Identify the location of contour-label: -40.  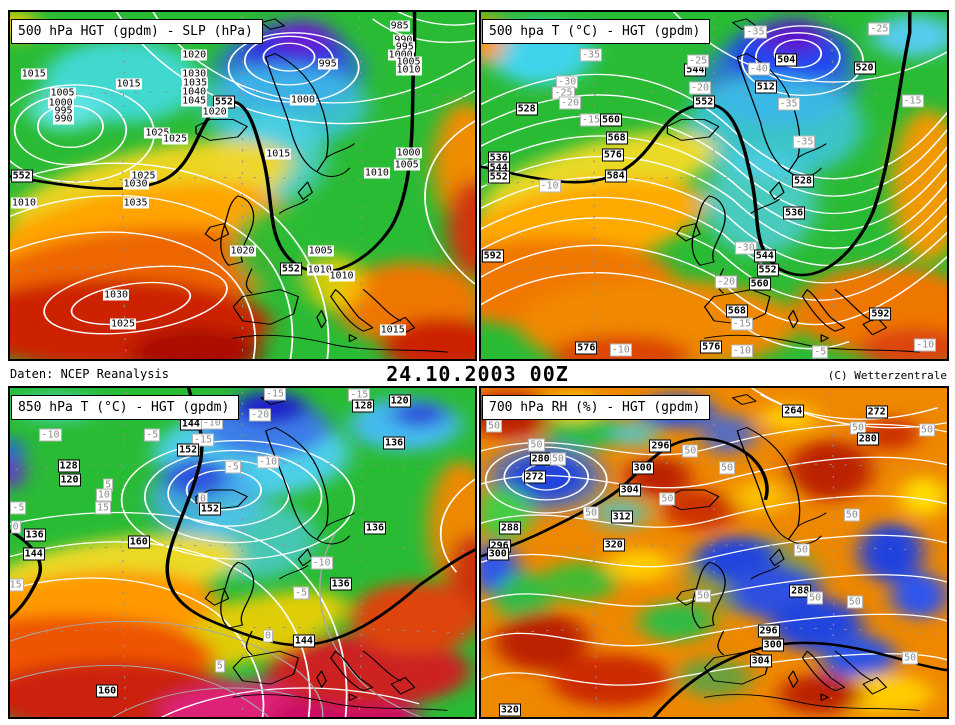
(758, 69).